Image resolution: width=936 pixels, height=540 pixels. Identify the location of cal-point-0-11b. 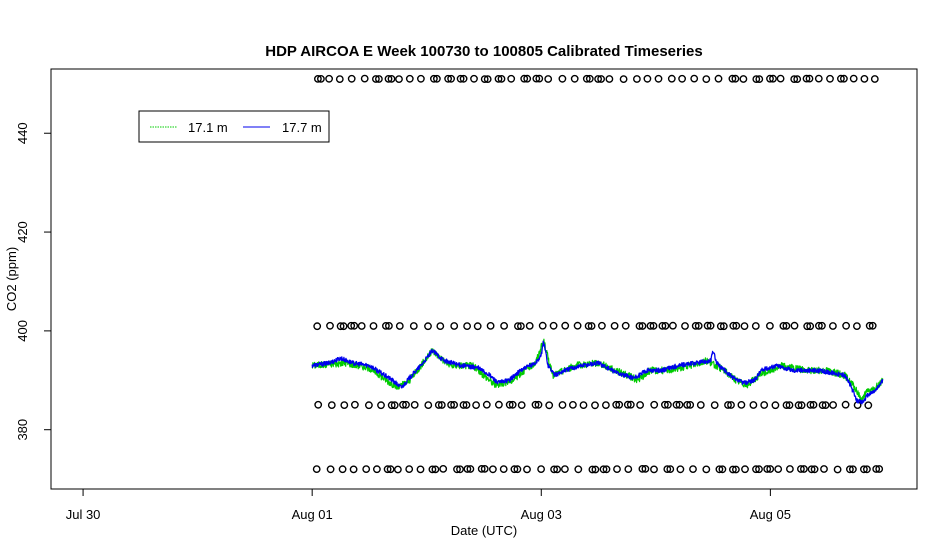
(451, 78).